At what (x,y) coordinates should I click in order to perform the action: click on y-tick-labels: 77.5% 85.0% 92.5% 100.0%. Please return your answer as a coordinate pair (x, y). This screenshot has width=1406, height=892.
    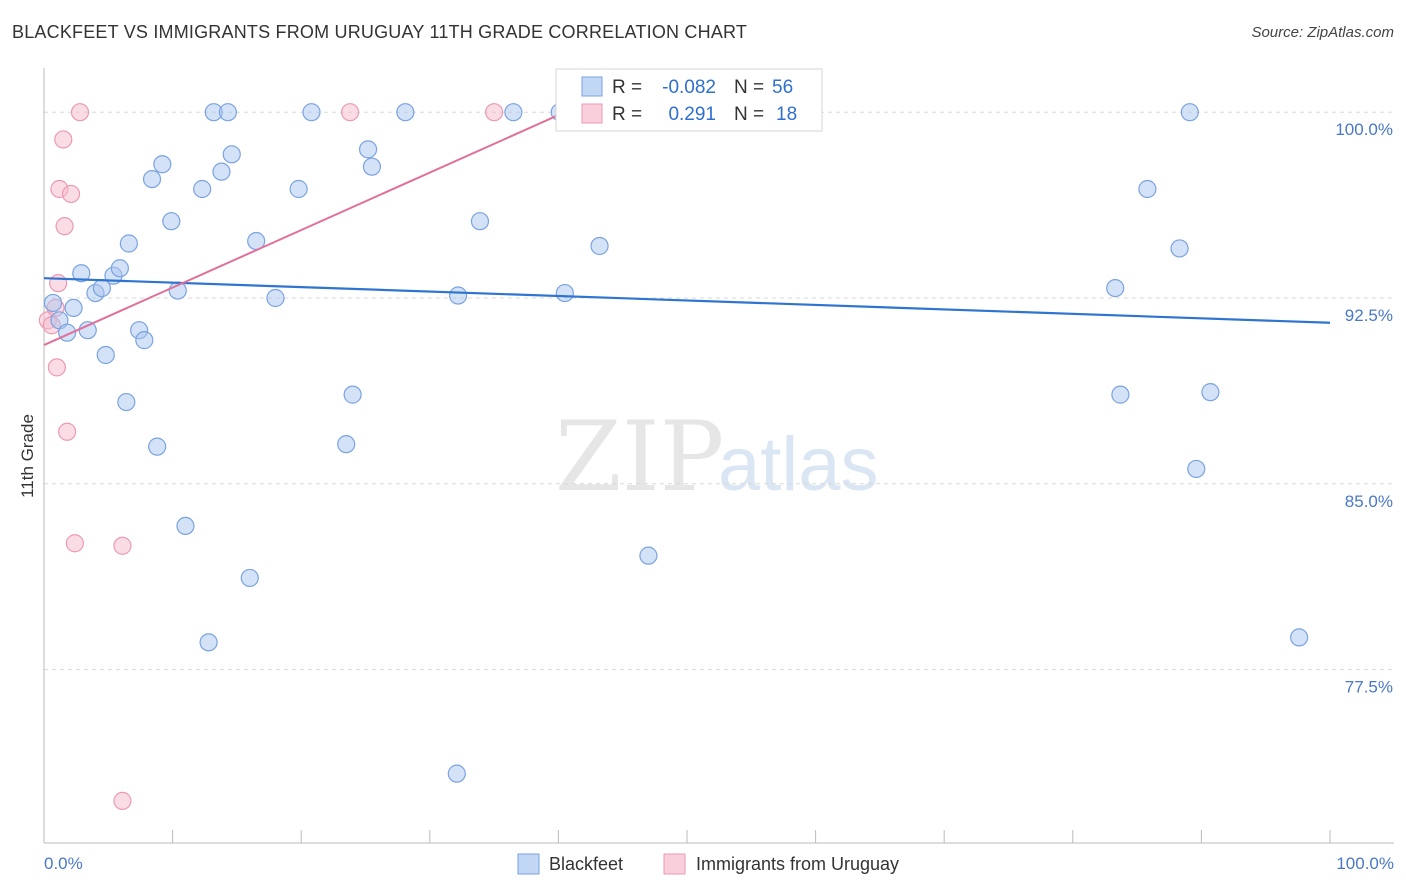
    Looking at the image, I should click on (1364, 408).